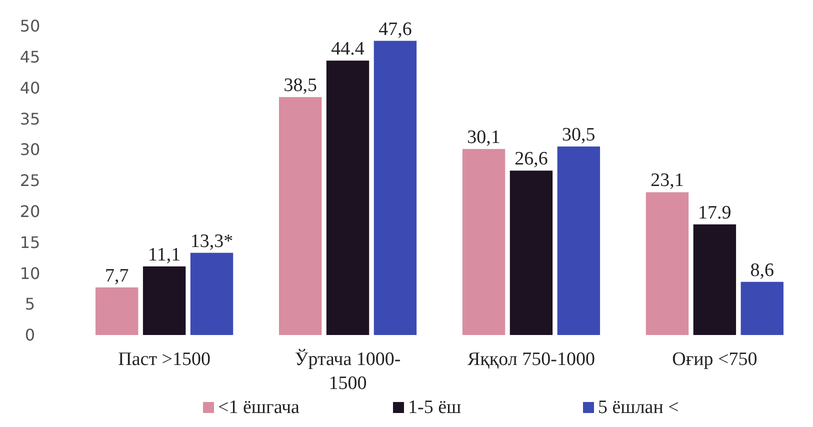 Image resolution: width=813 pixels, height=427 pixels. Describe the element at coordinates (435, 407) in the screenshot. I see `legend-label: 1-5 ёш` at that location.